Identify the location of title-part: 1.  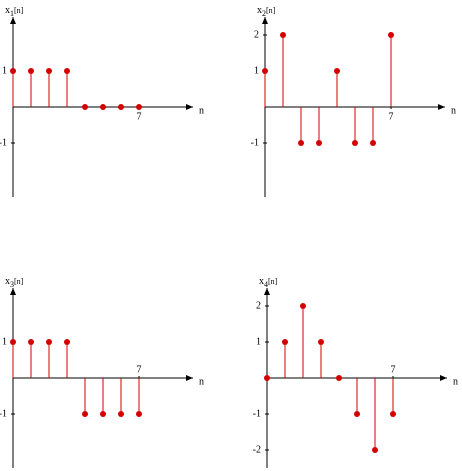
(12, 13).